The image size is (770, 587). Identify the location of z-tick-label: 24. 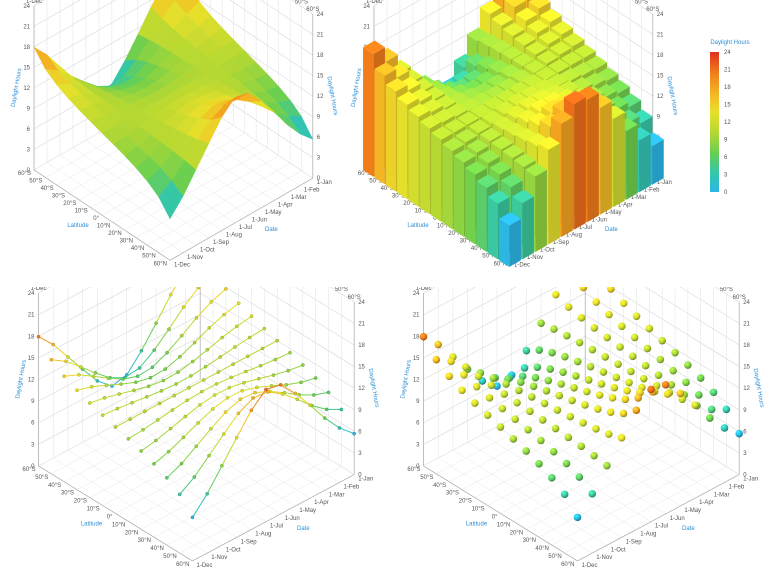
(416, 294).